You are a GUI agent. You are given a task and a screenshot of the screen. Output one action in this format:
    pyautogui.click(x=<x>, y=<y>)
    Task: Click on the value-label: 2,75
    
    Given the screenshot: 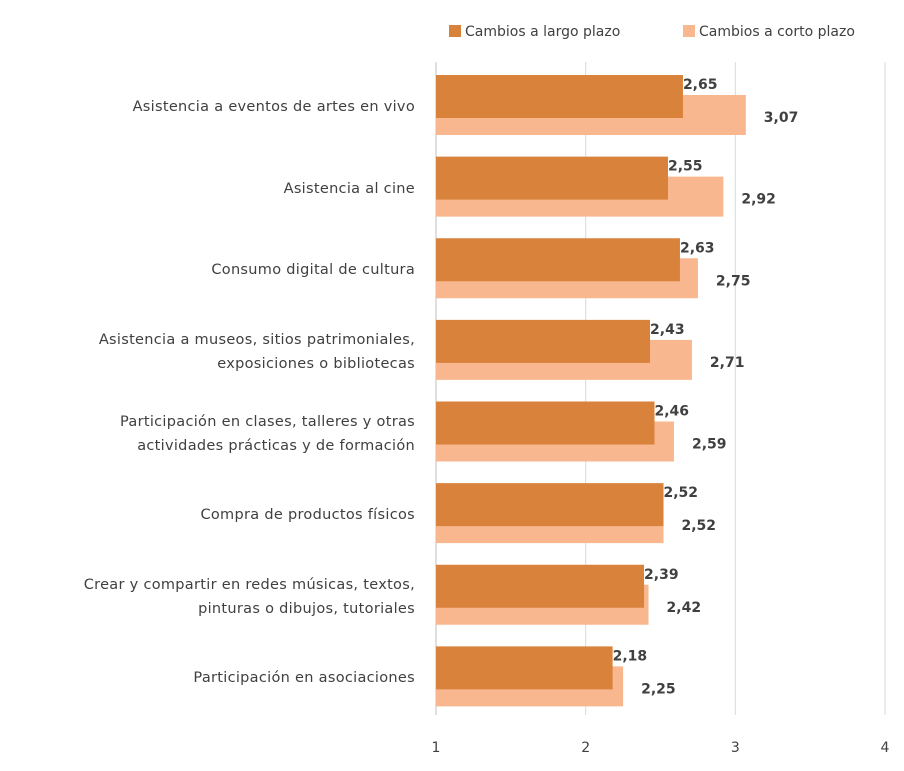 What is the action you would take?
    pyautogui.click(x=733, y=281)
    